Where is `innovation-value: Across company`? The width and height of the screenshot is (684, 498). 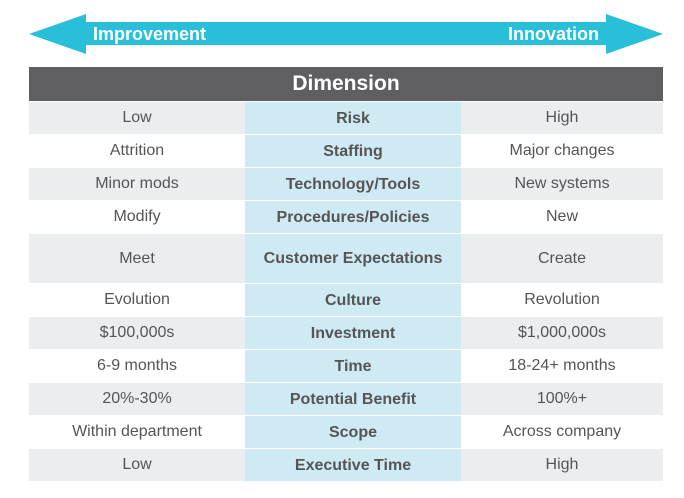
innovation-value: Across company is located at coordinates (562, 432).